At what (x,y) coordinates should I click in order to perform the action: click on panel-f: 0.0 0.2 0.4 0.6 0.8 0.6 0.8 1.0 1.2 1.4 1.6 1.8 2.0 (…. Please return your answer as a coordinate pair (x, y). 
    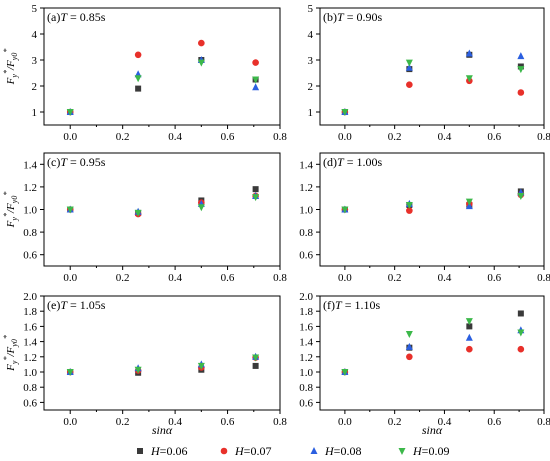
    Looking at the image, I should click on (424, 359).